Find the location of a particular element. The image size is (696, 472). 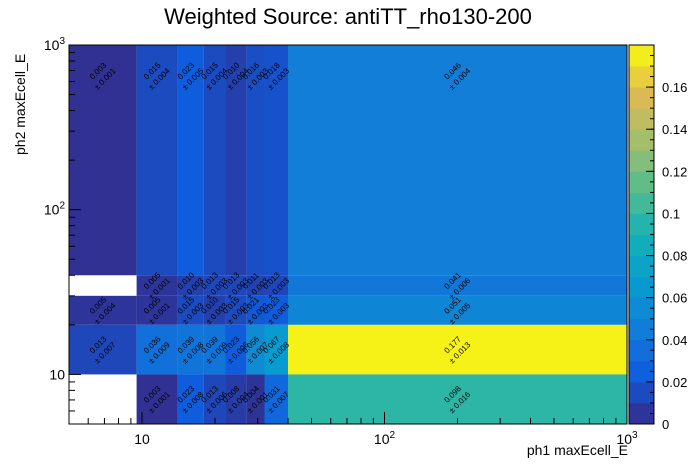

x-tick-label: 10 is located at coordinates (142, 439).